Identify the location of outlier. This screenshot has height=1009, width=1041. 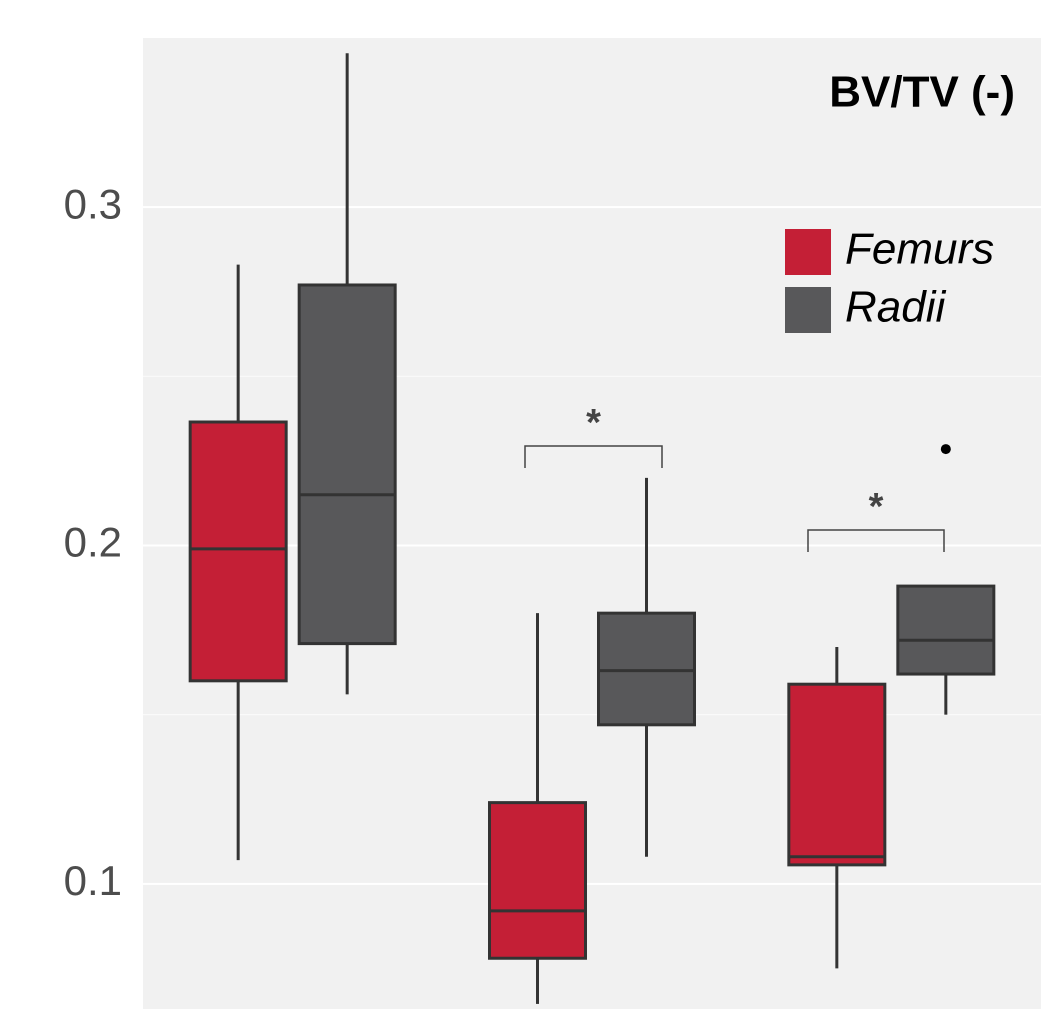
(945, 449).